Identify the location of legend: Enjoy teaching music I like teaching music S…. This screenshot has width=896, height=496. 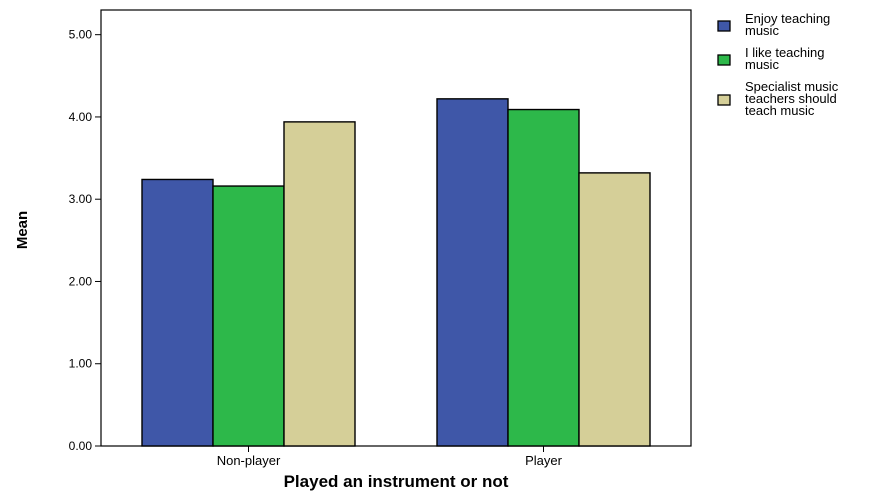
(778, 64).